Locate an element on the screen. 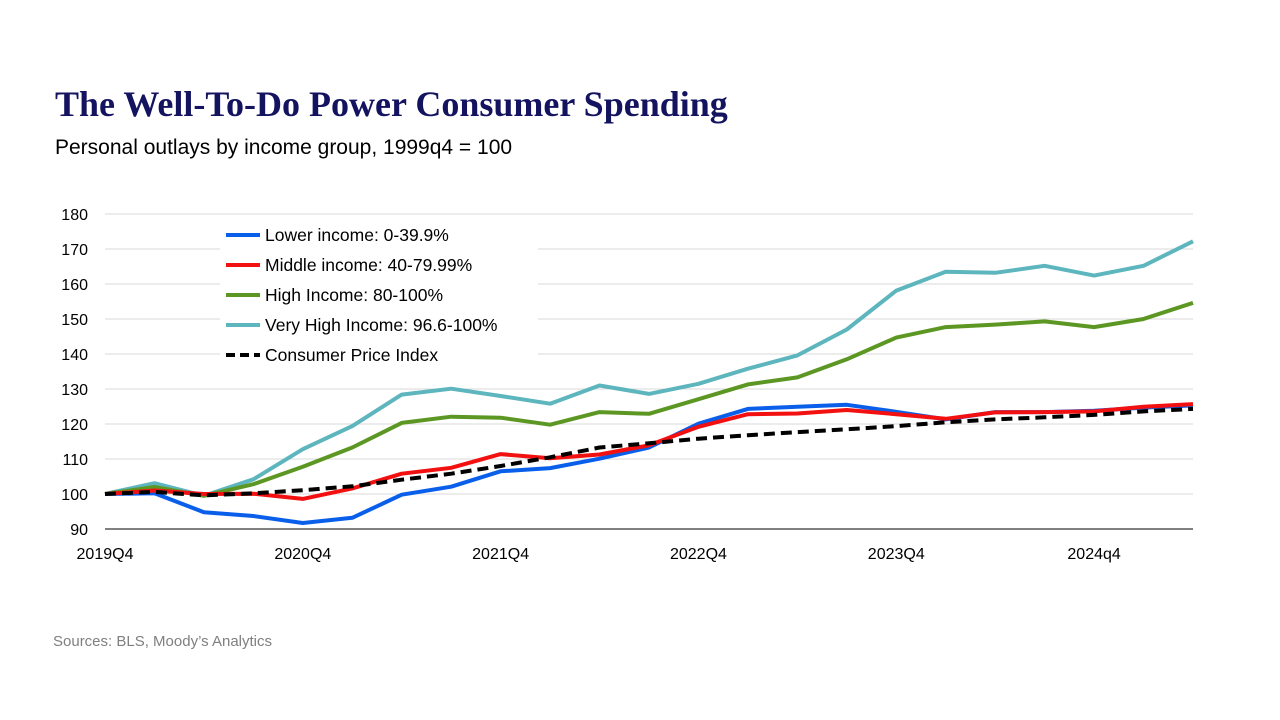  y-tick-label: 110 is located at coordinates (75, 460).